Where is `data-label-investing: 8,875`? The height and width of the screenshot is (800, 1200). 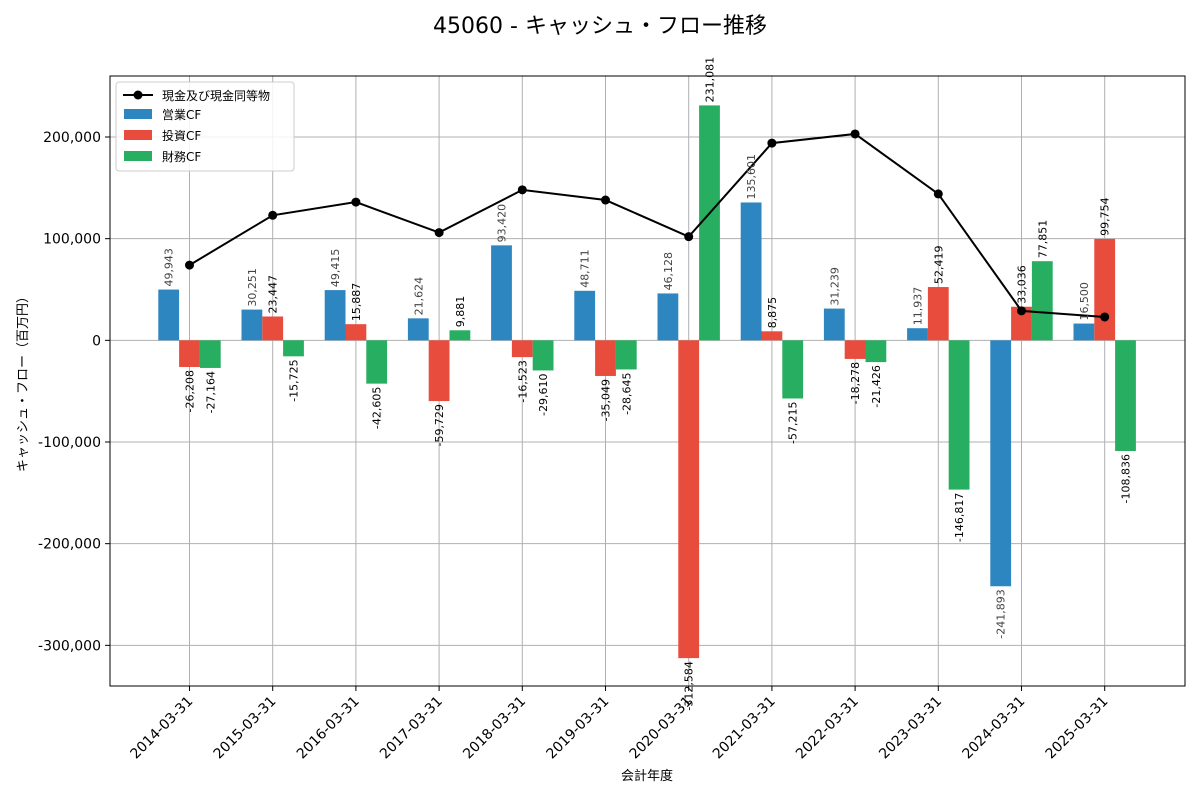
data-label-investing: 8,875 is located at coordinates (772, 313).